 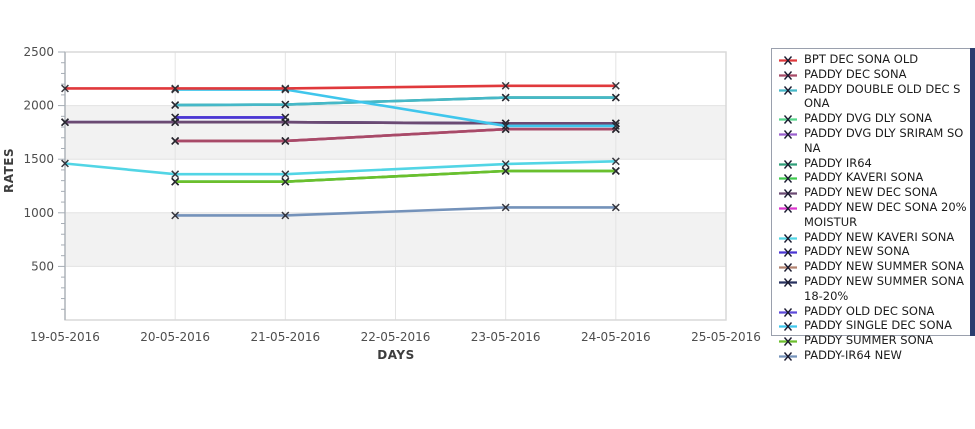 What do you see at coordinates (340, 122) in the screenshot?
I see `series-line-paddy-new-dec-sona` at bounding box center [340, 122].